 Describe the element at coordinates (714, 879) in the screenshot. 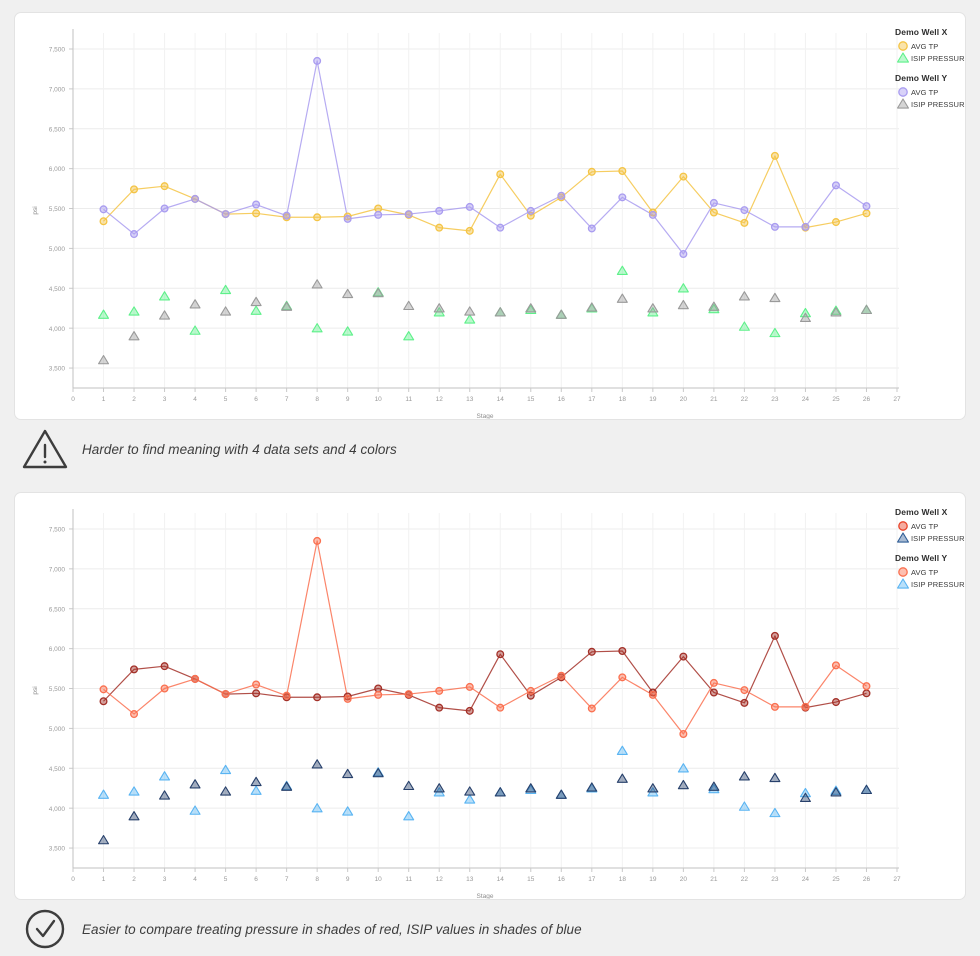

I see `svg-text: 21` at that location.